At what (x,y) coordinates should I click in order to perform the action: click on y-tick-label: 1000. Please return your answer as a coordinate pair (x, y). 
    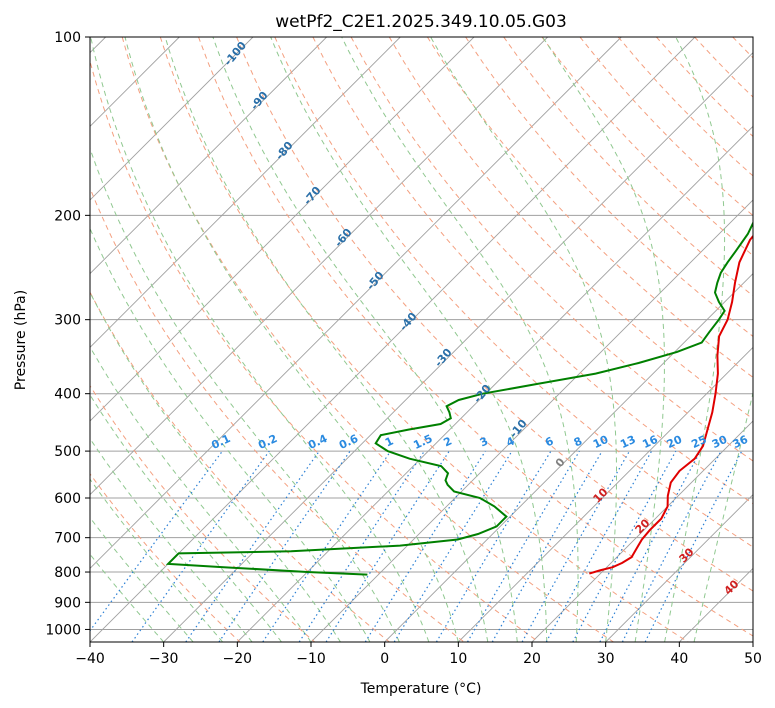
    Looking at the image, I should click on (63, 630).